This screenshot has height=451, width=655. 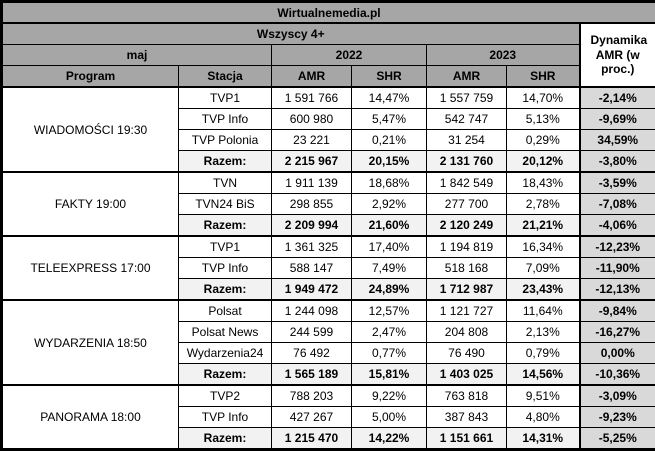 I want to click on amr-2022-cell: 427 267, so click(x=312, y=417).